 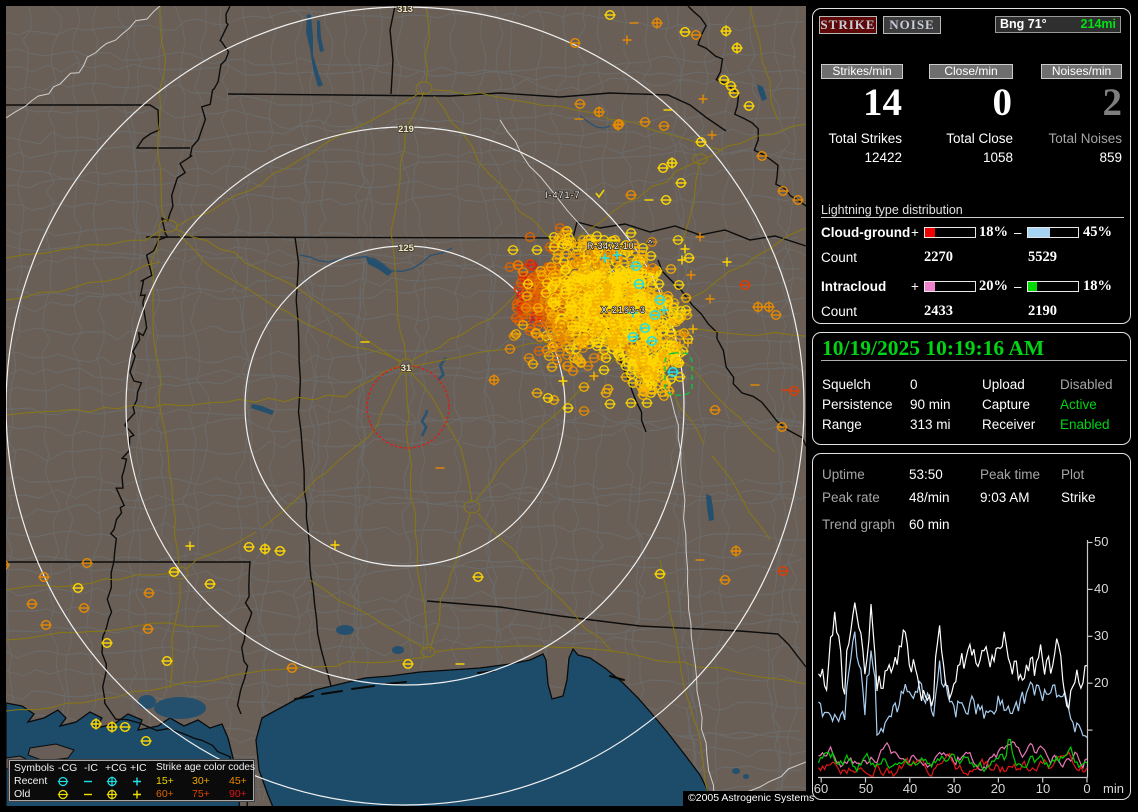 I want to click on svg-text: 31, so click(x=406, y=368).